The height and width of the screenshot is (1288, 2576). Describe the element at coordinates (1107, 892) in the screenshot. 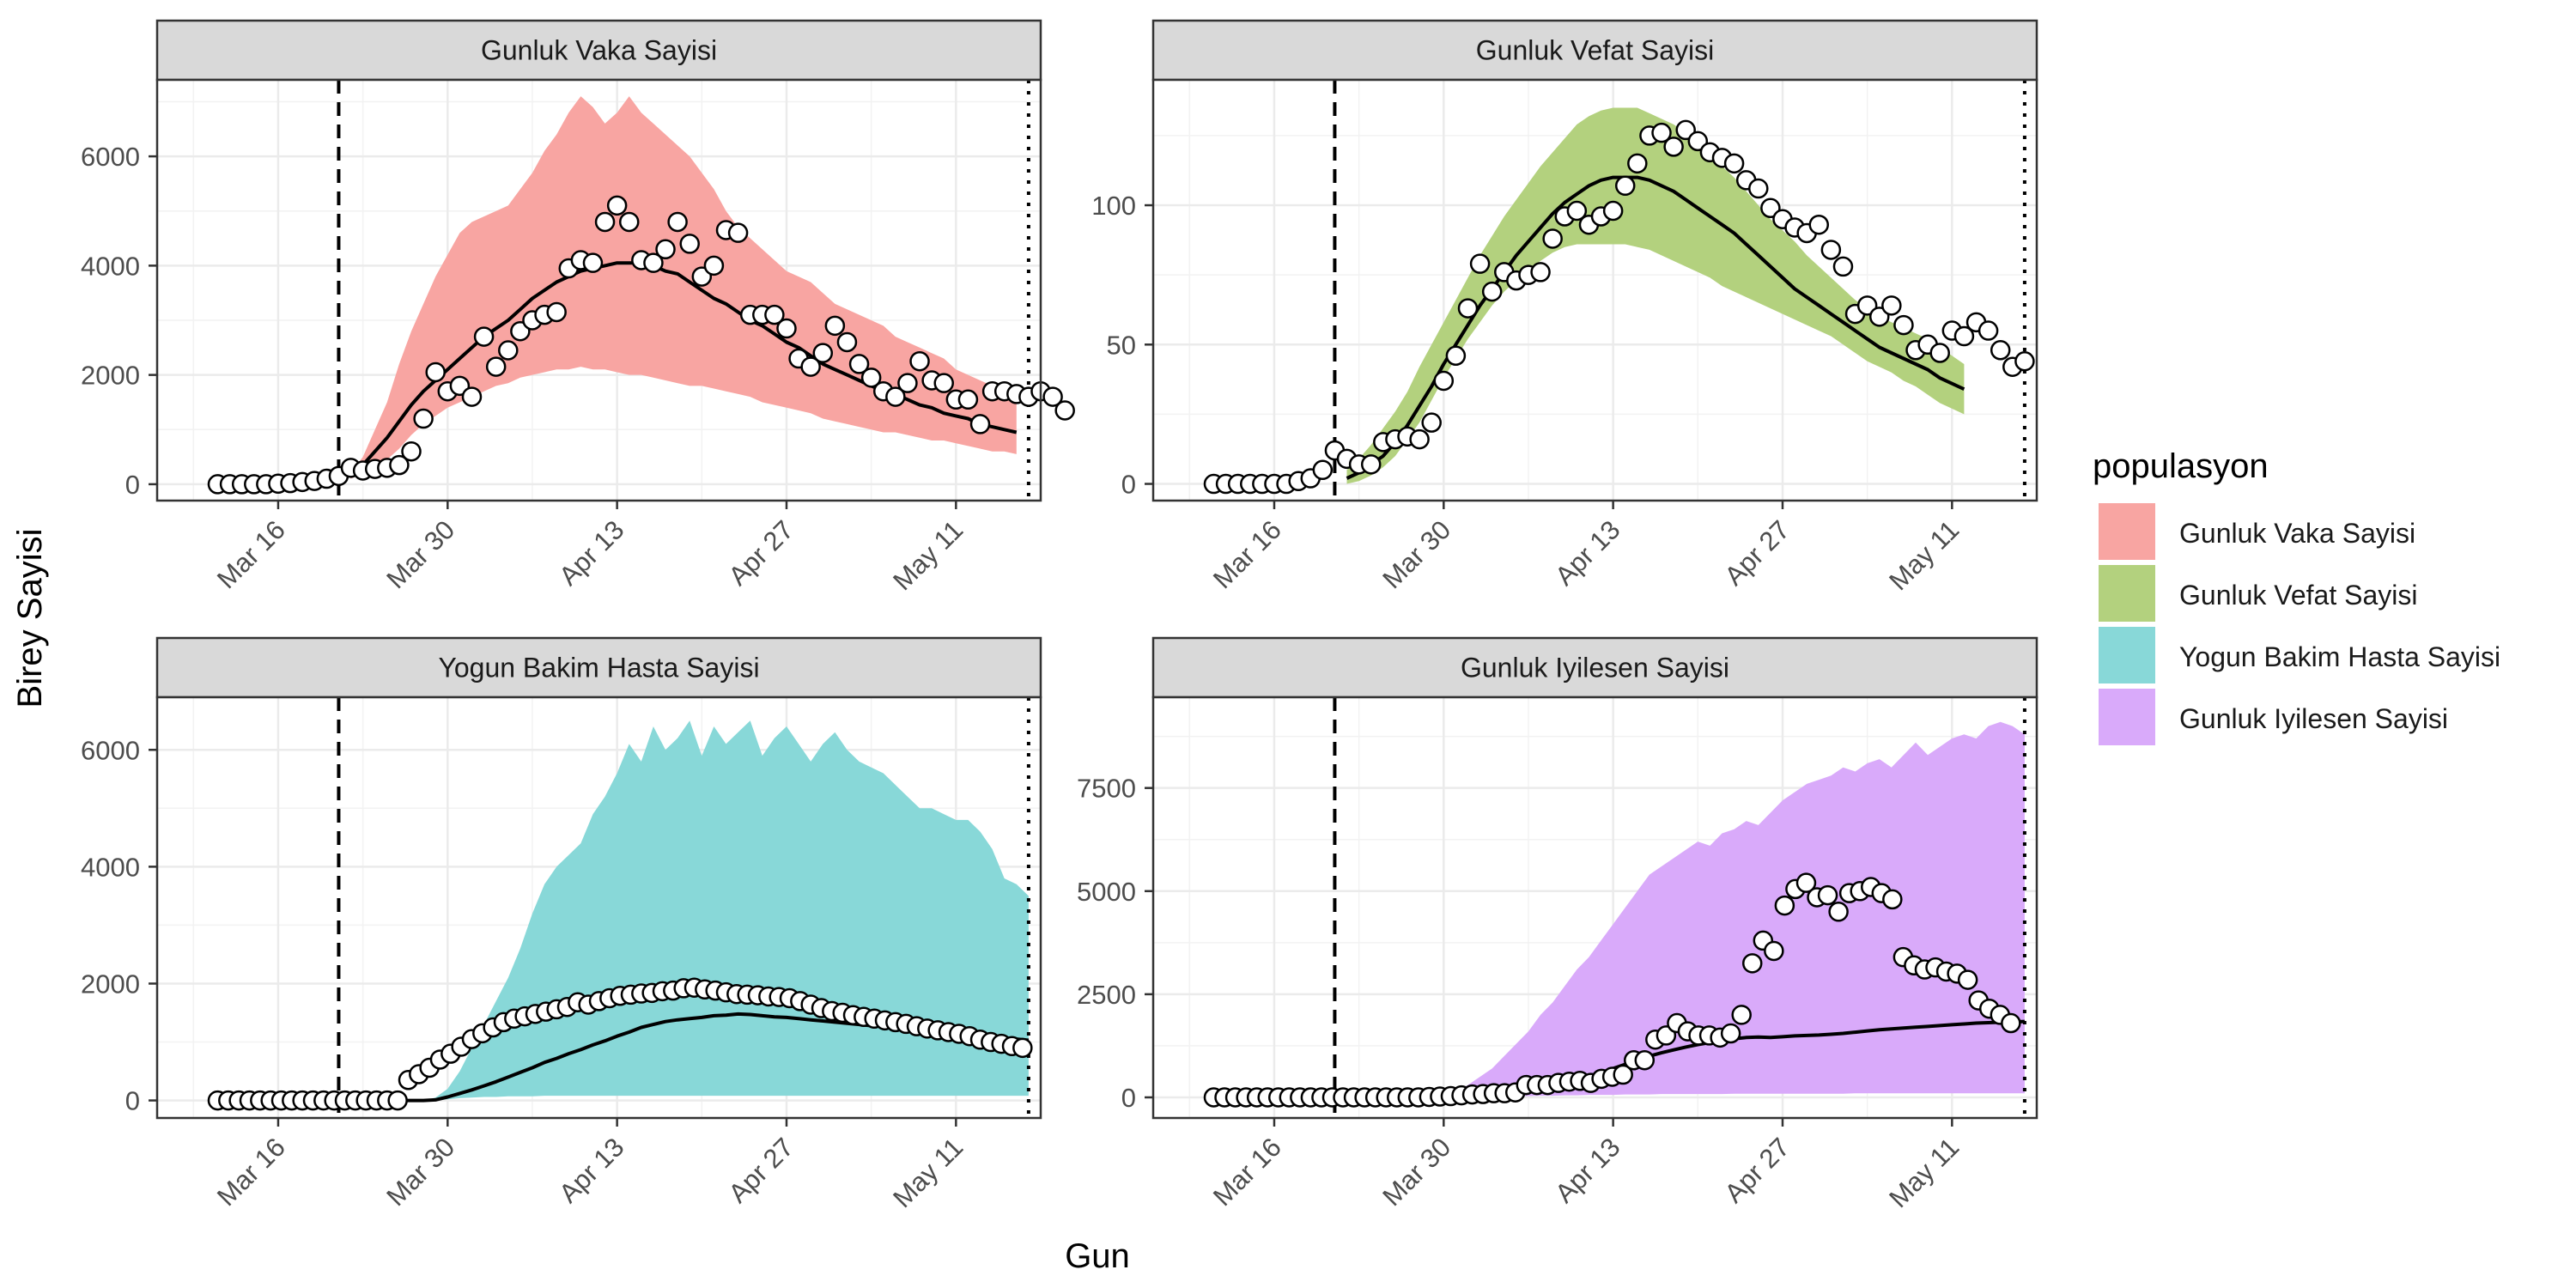

I see `y-tick-label: 5000` at that location.